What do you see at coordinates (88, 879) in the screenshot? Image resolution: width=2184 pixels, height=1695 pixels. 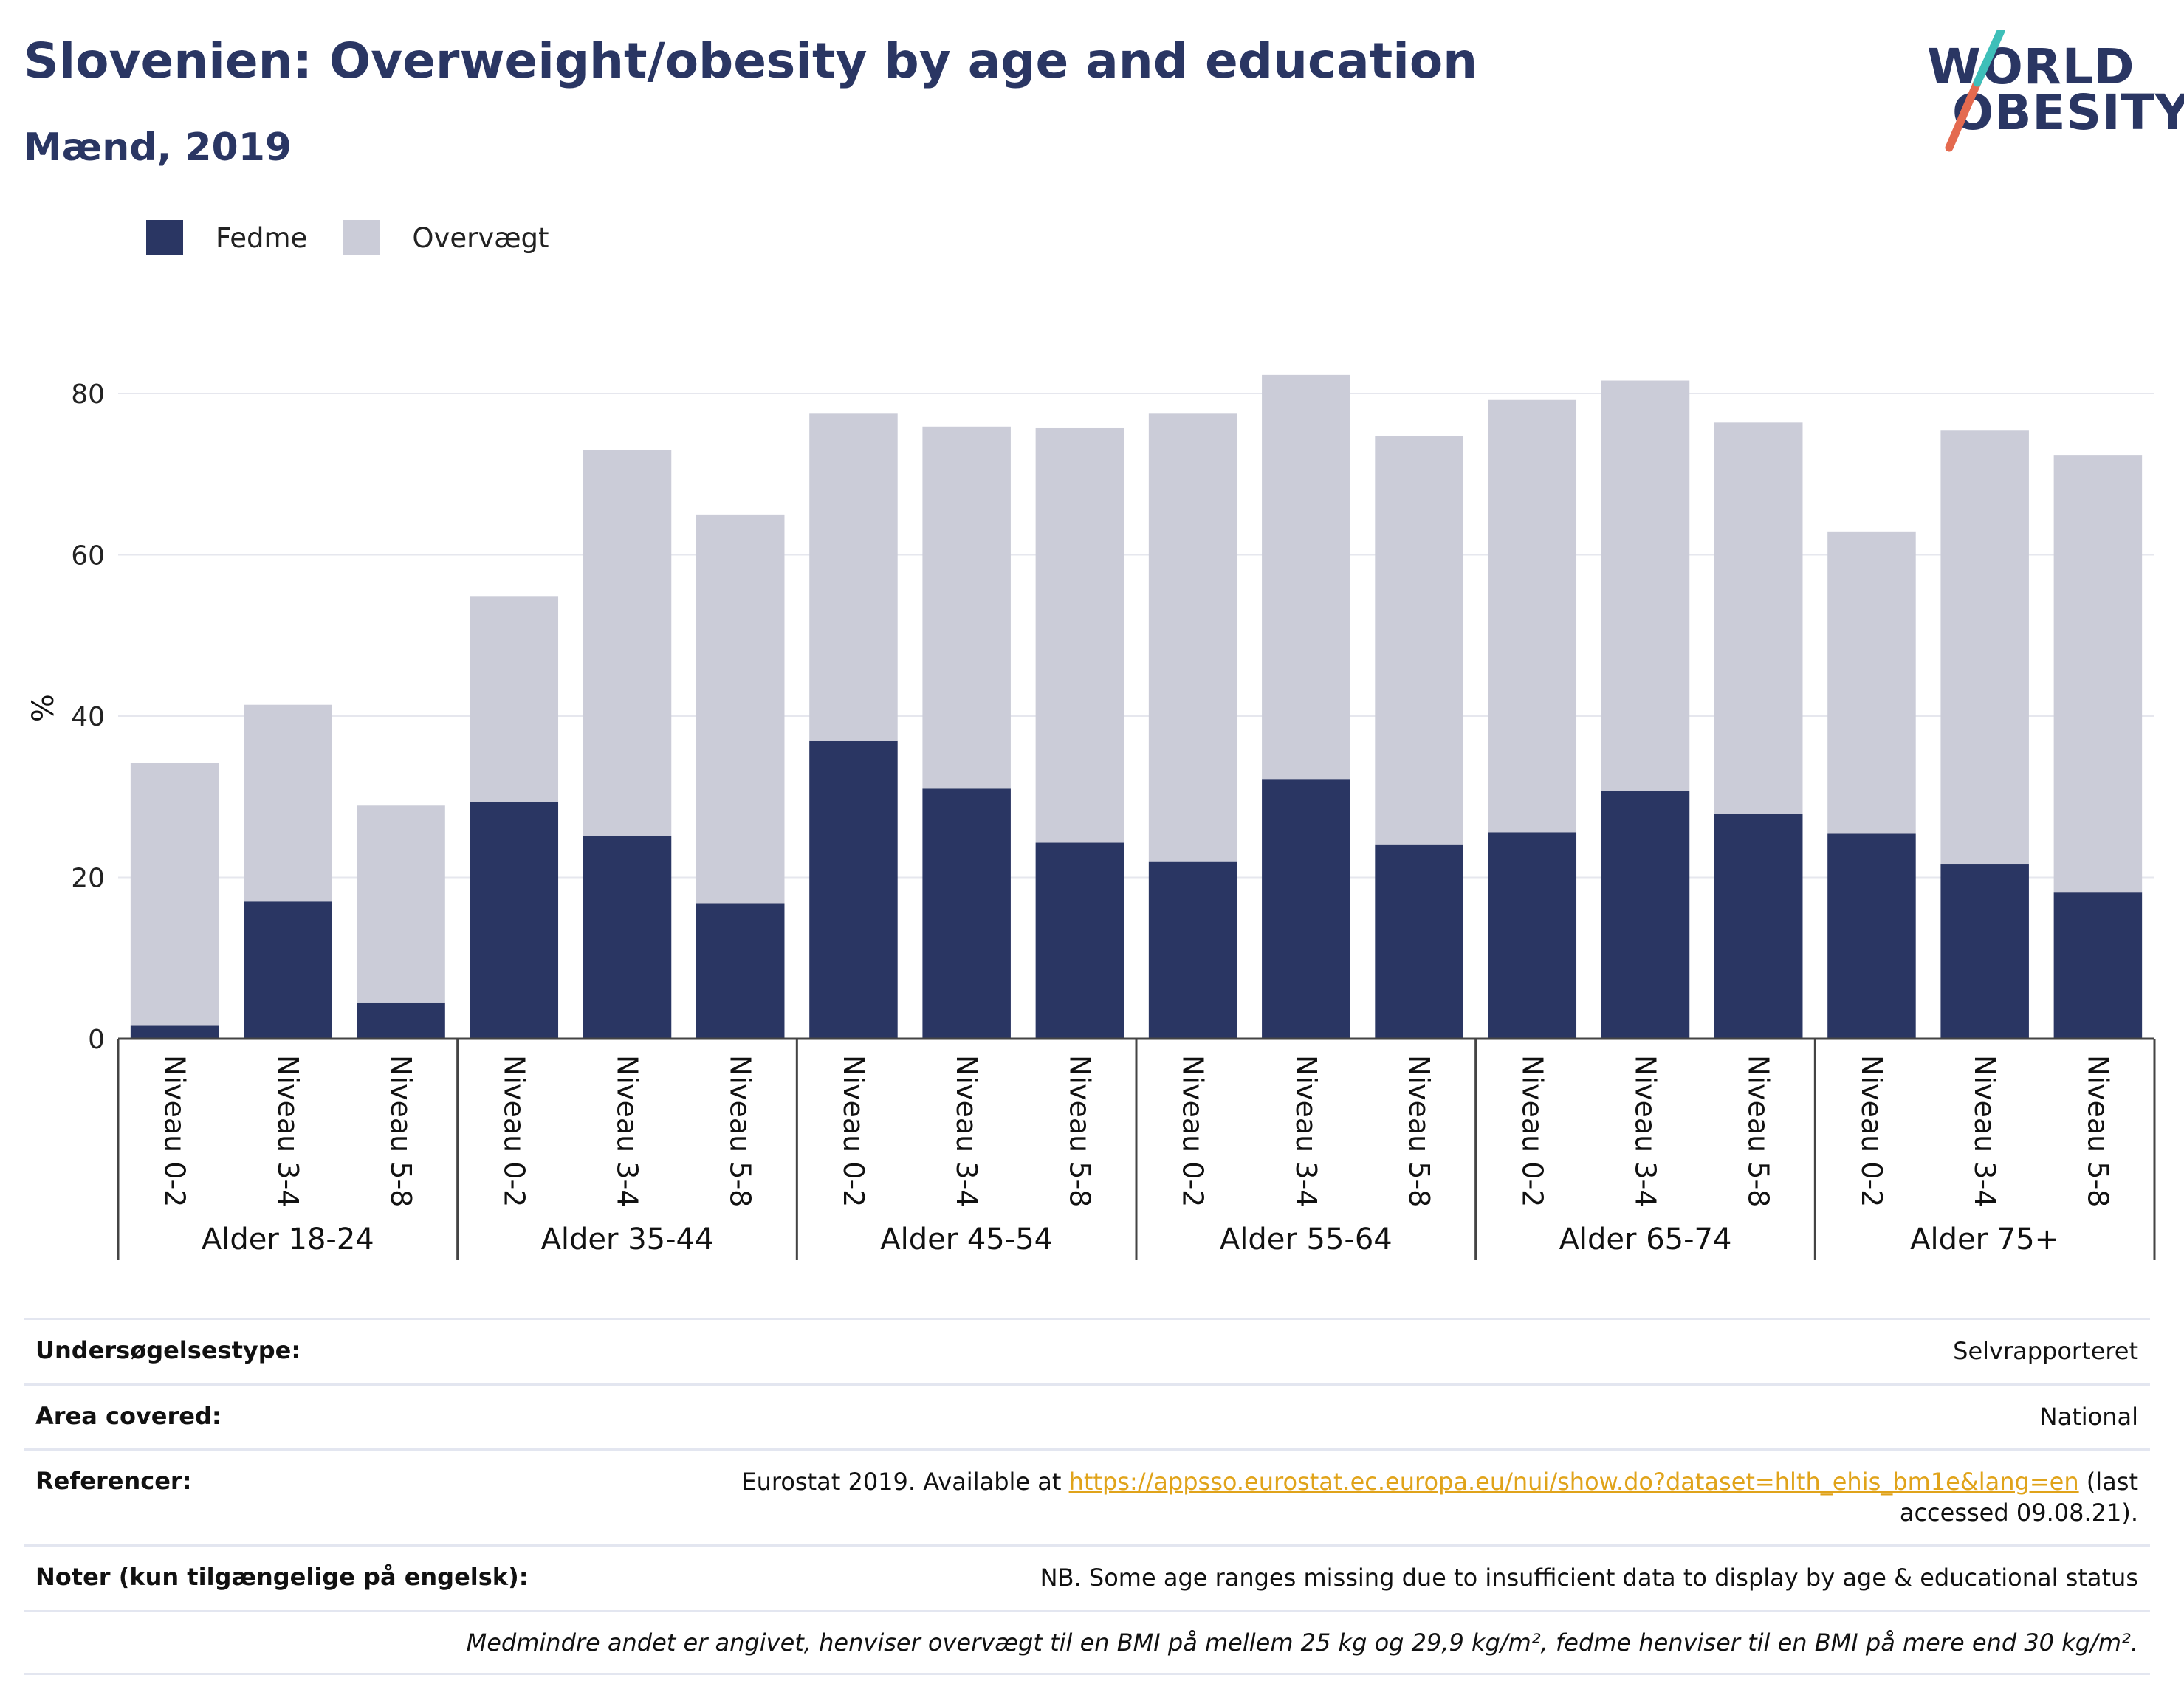 I see `y-tick-label: 20` at bounding box center [88, 879].